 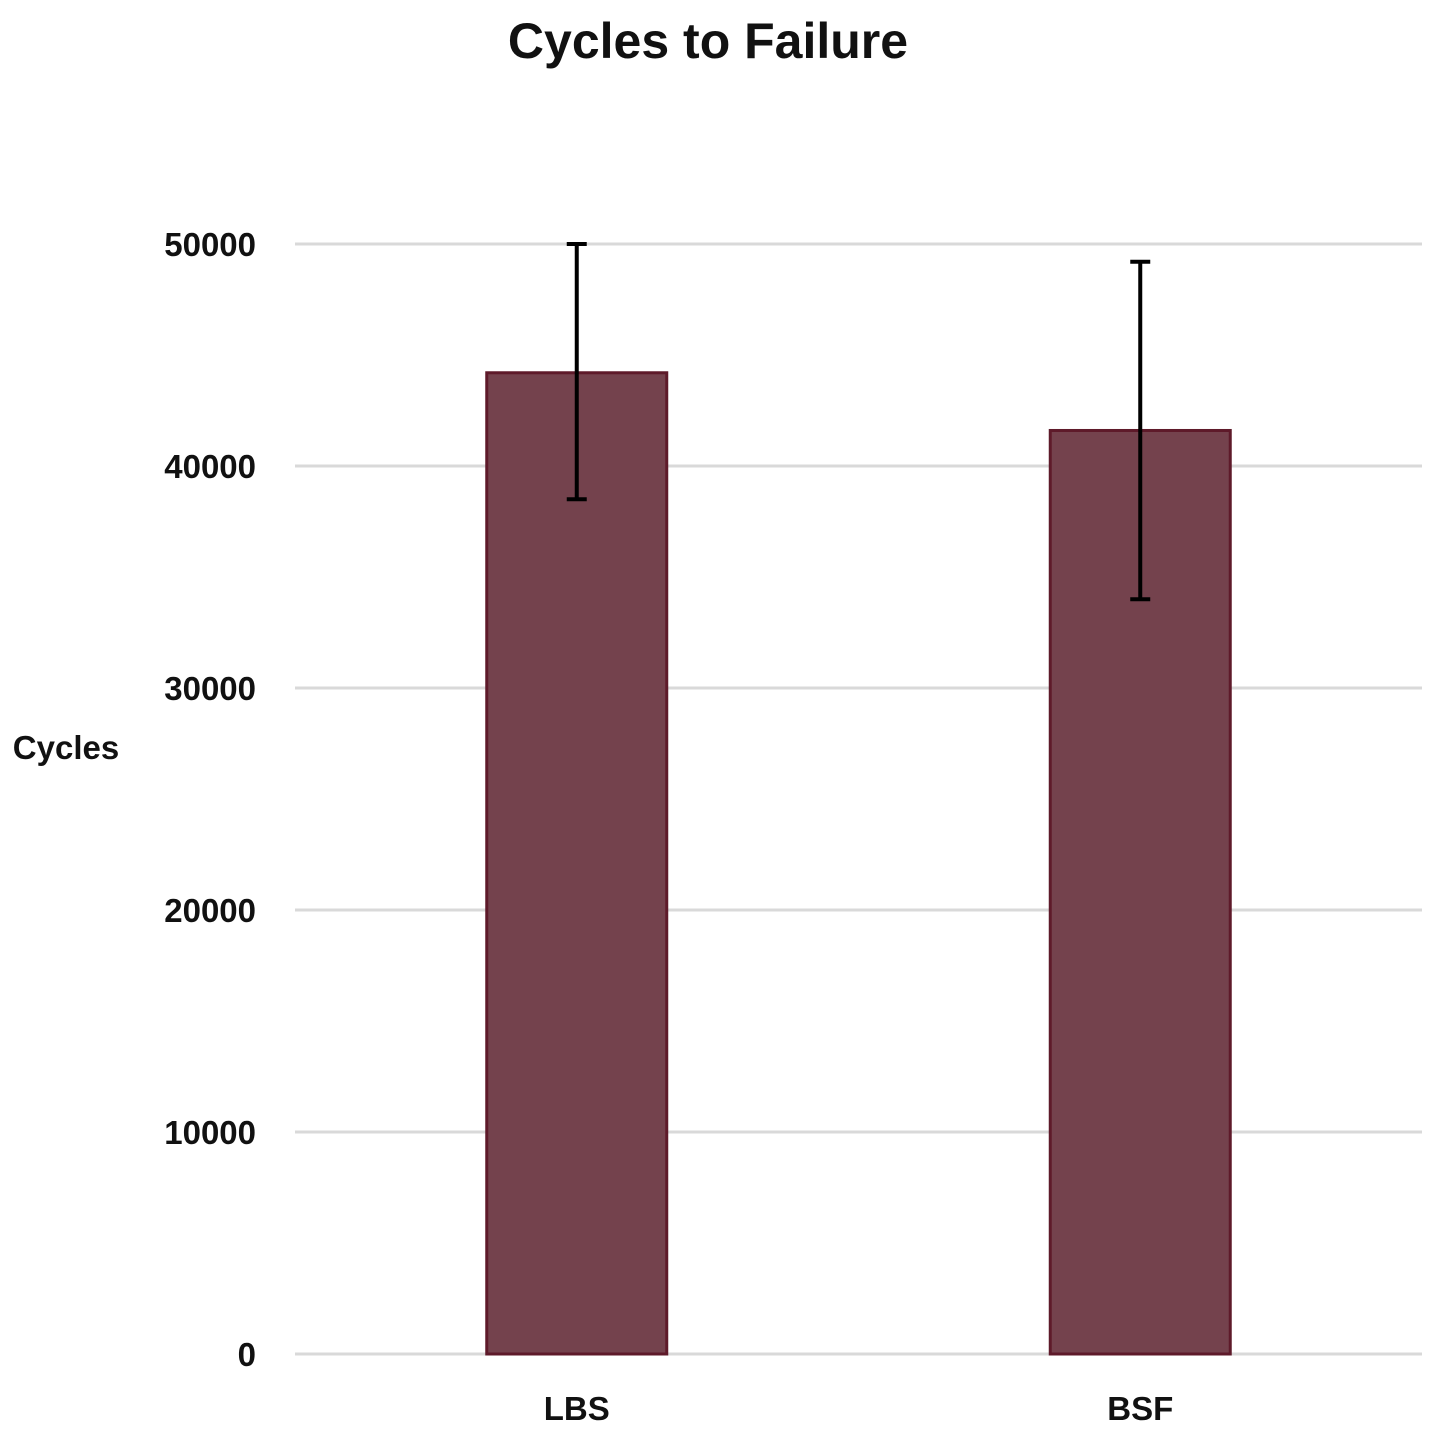 What do you see at coordinates (210, 466) in the screenshot?
I see `y-tick-label: 40000` at bounding box center [210, 466].